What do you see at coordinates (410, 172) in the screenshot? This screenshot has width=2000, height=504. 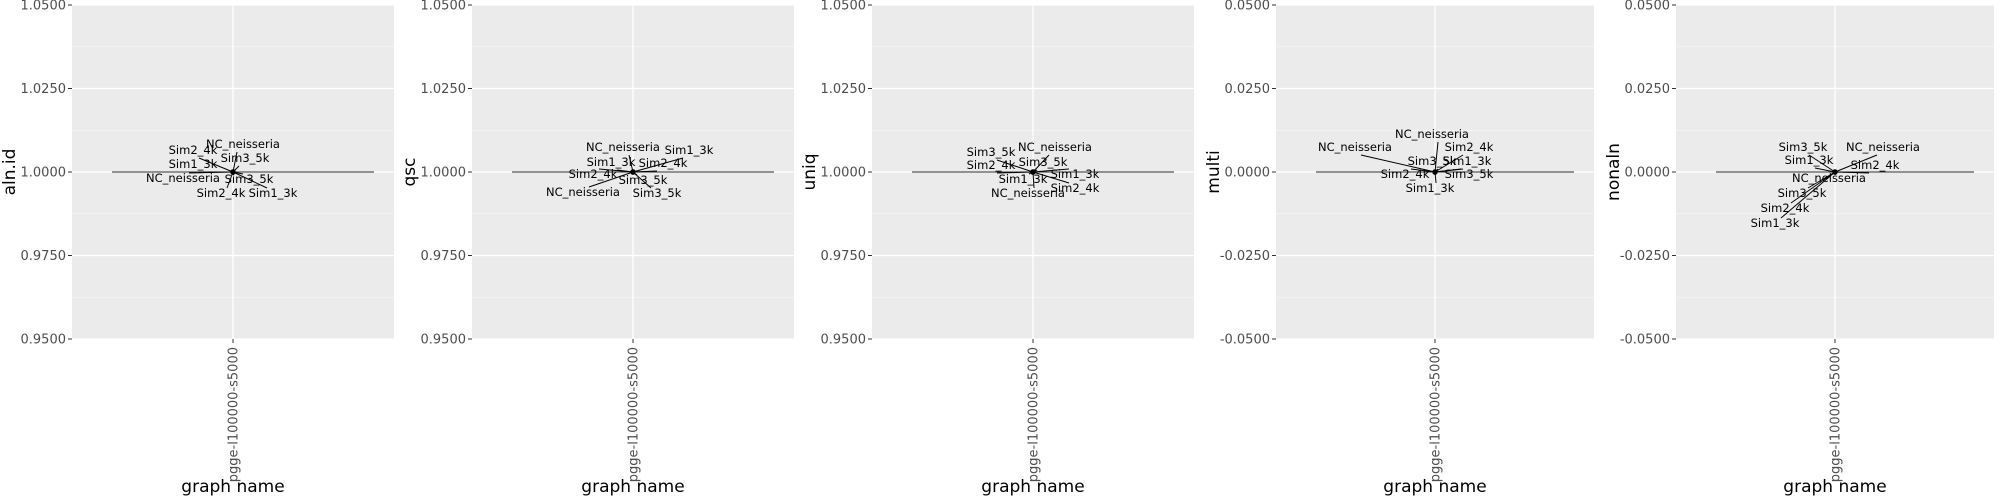 I see `y-axis-title: qsc` at bounding box center [410, 172].